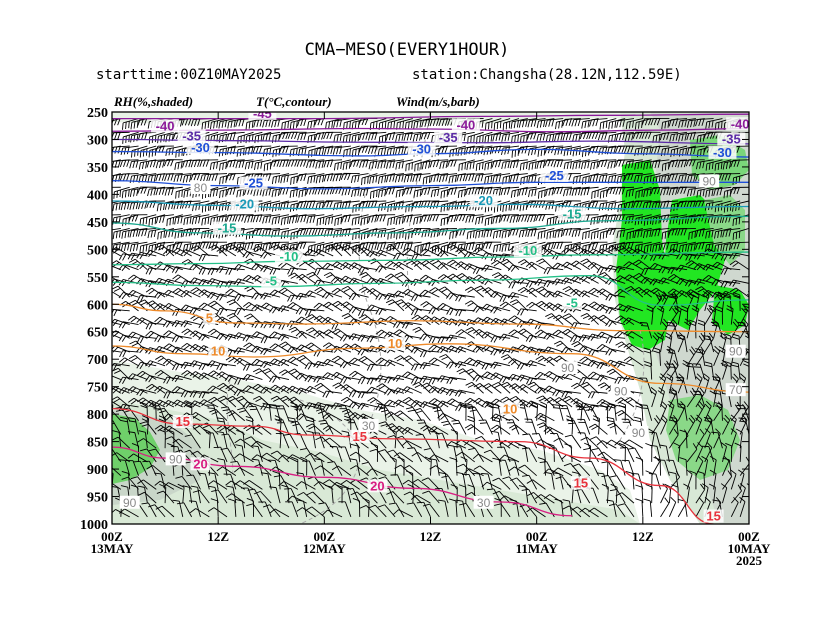 This screenshot has height=639, width=827. Describe the element at coordinates (97, 278) in the screenshot. I see `y-tick-label: 550` at that location.